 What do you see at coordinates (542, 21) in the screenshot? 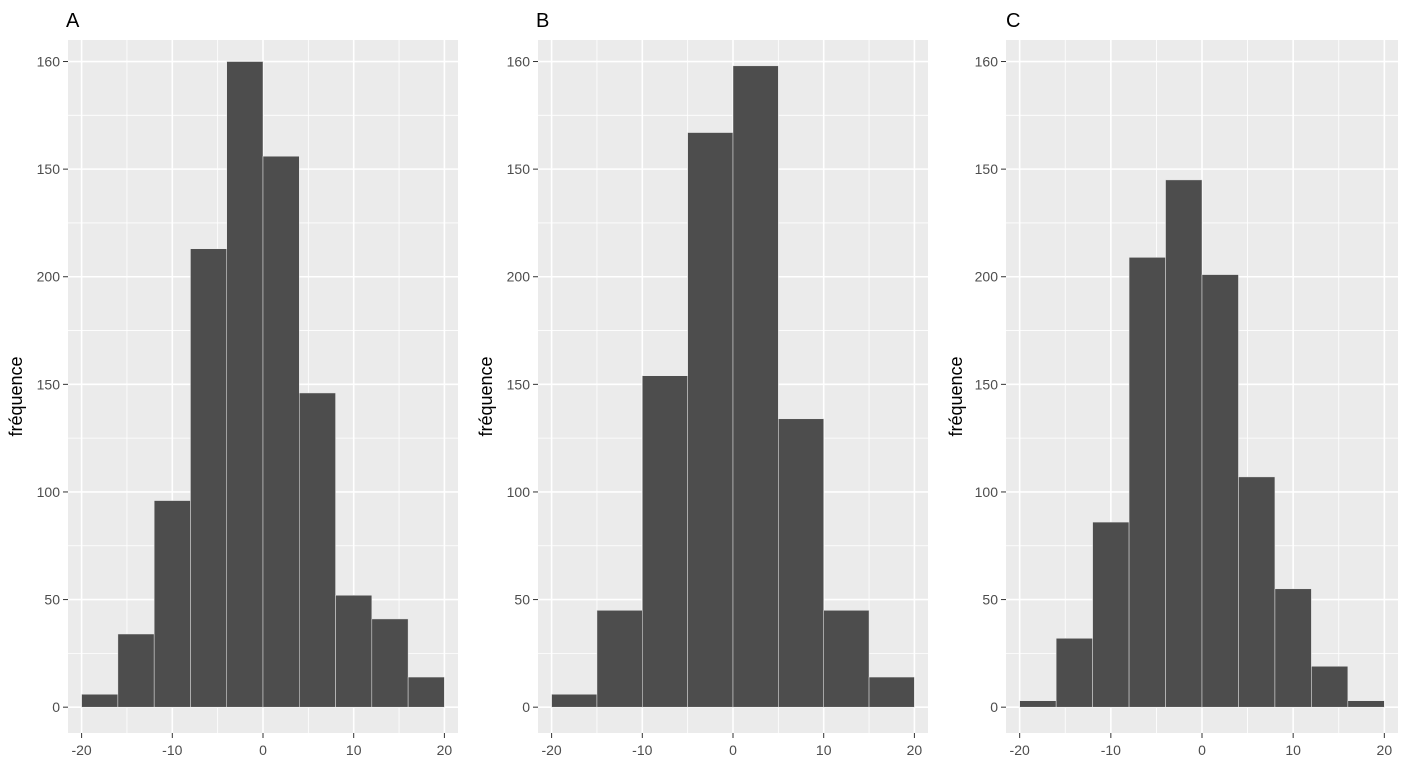
I see `panel-letter-b: B` at bounding box center [542, 21].